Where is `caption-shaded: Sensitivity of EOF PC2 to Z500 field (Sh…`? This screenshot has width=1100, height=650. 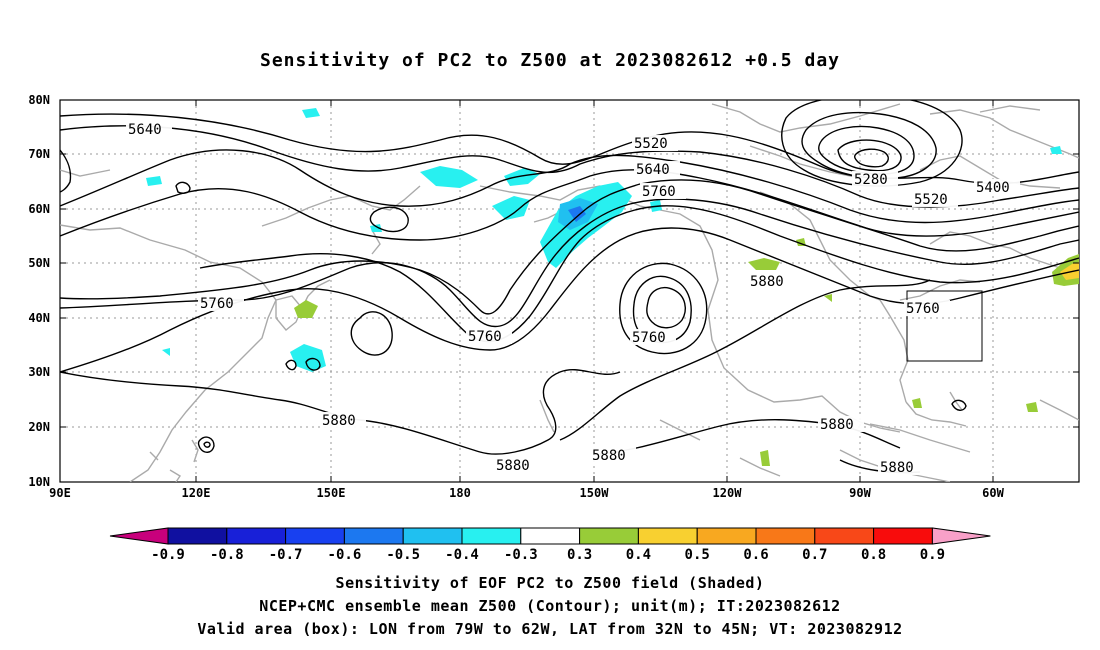
caption-shaded: Sensitivity of EOF PC2 to Z500 field (Sh… is located at coordinates (550, 583).